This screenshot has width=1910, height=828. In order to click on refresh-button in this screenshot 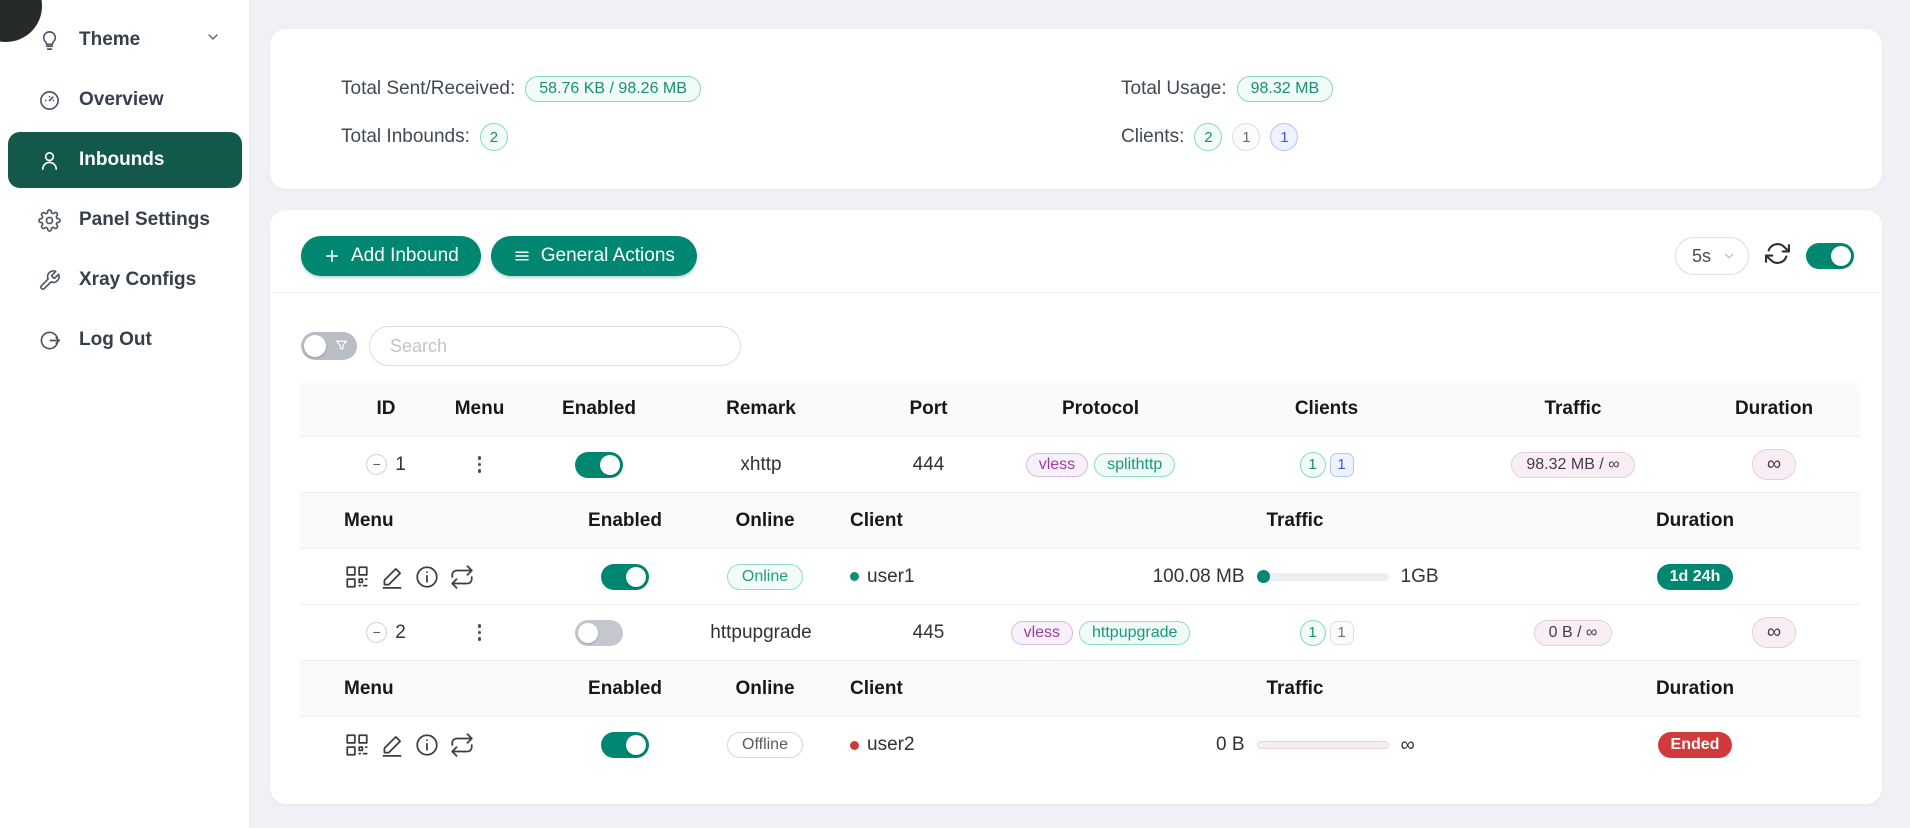, I will do `click(1777, 256)`.